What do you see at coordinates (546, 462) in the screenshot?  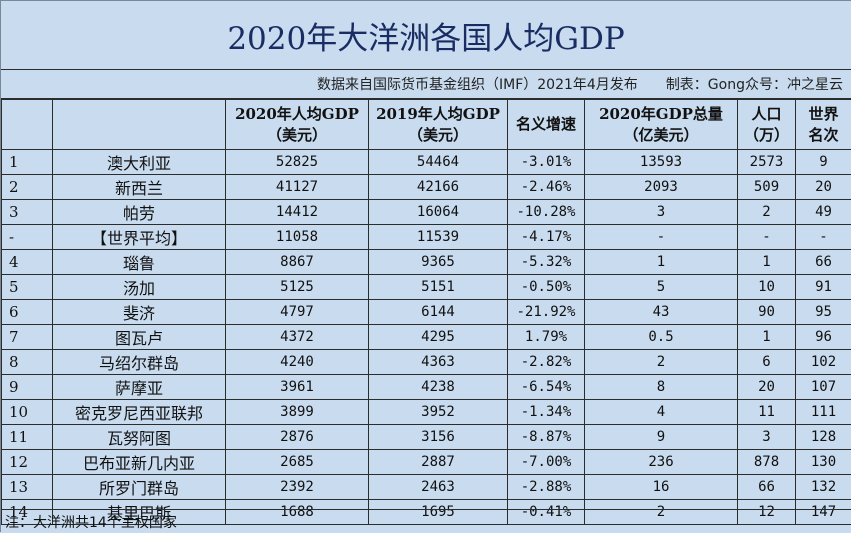 I see `growth-cell: -7.00%` at bounding box center [546, 462].